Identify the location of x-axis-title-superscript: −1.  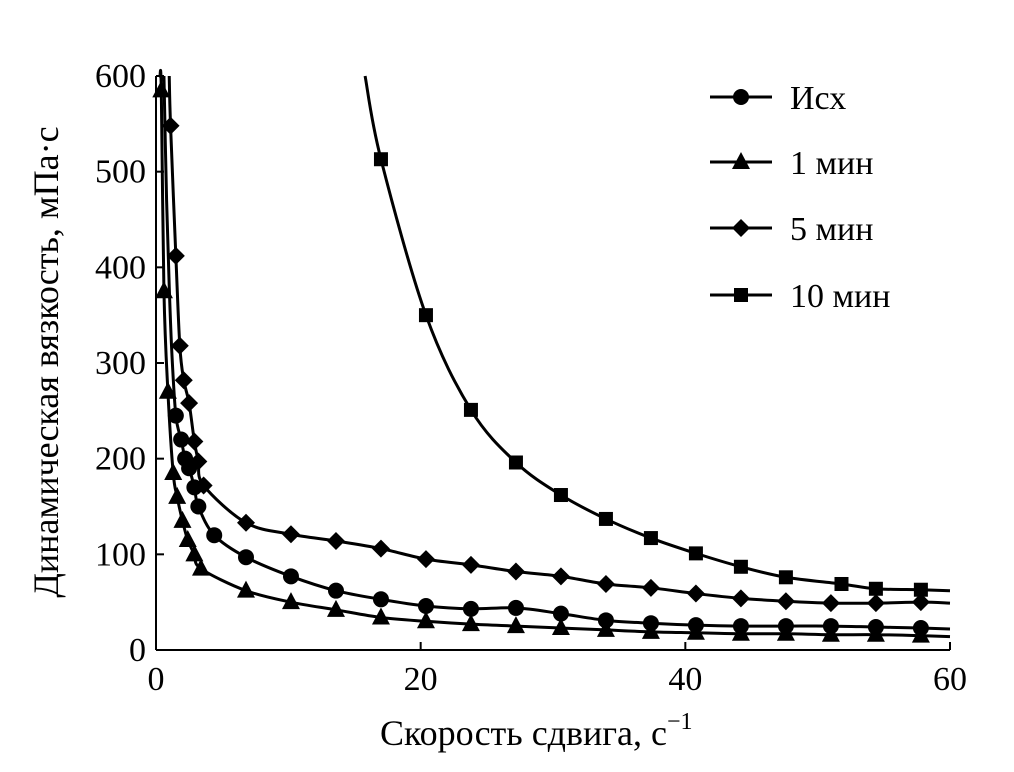
(680, 722).